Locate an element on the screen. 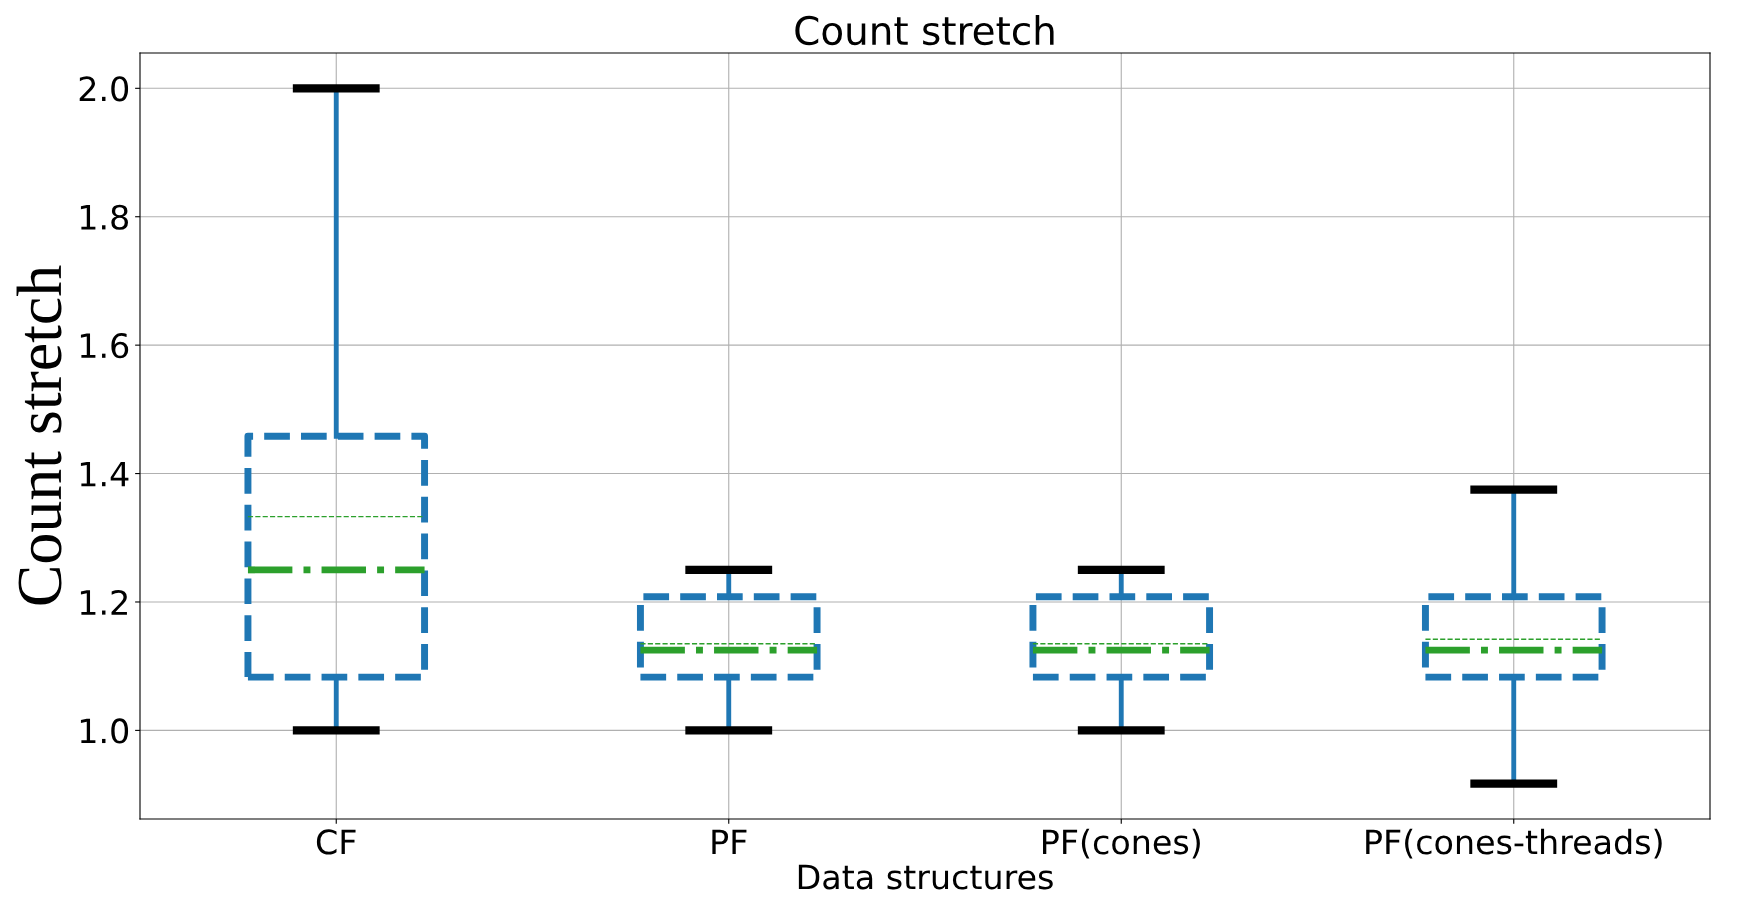 The height and width of the screenshot is (902, 1741). x-tick-label: PF(cones-threads) is located at coordinates (1514, 843).